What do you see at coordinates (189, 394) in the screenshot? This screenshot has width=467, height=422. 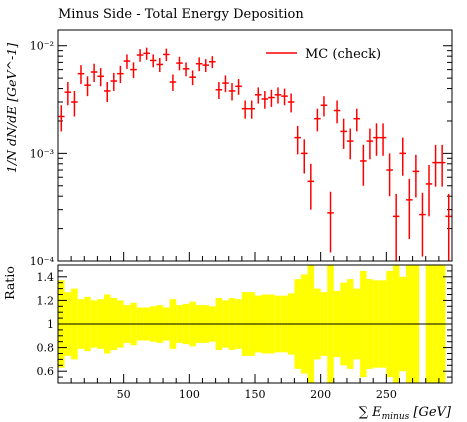 I see `x-tick-label: 100` at bounding box center [189, 394].